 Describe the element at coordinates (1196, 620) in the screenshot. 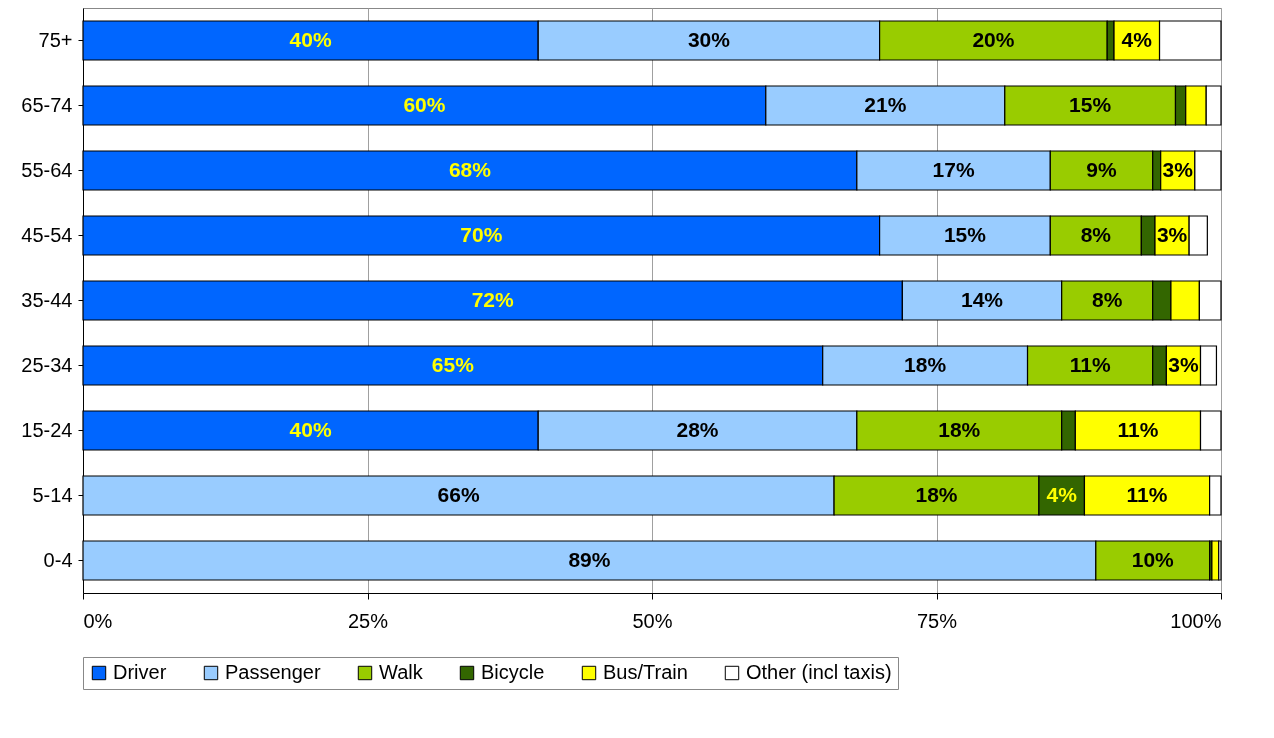

I see `x-tick-label: 100%` at that location.